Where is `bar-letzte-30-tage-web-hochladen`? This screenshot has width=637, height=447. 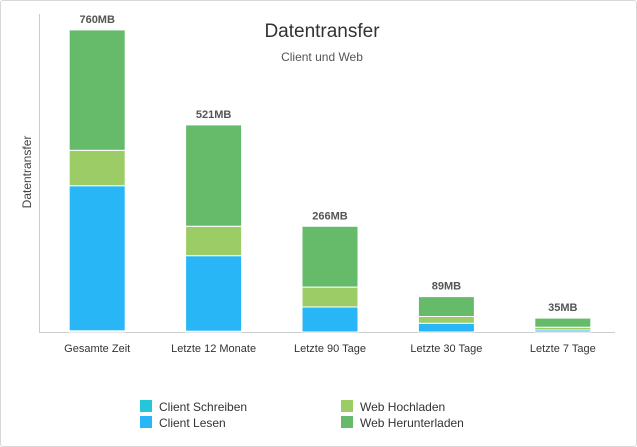
bar-letzte-30-tage-web-hochladen is located at coordinates (446, 319).